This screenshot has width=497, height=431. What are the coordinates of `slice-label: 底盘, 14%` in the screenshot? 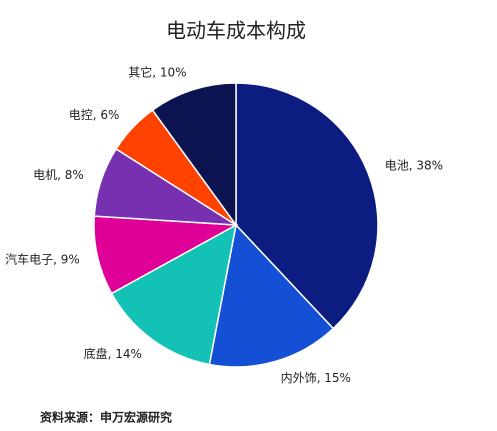 It's located at (113, 353).